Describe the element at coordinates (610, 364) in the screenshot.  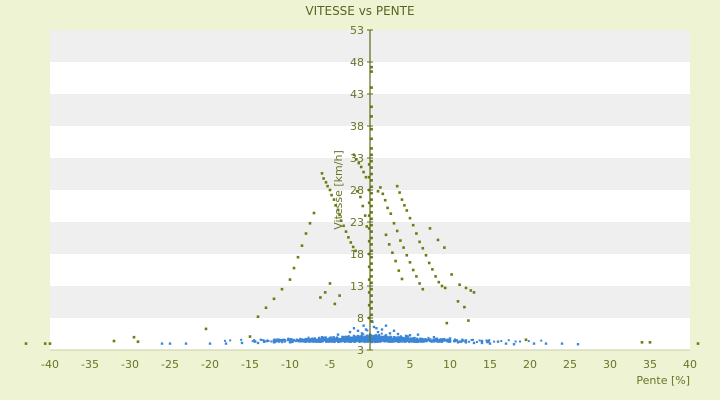
I see `x-tick-label: 30` at that location.